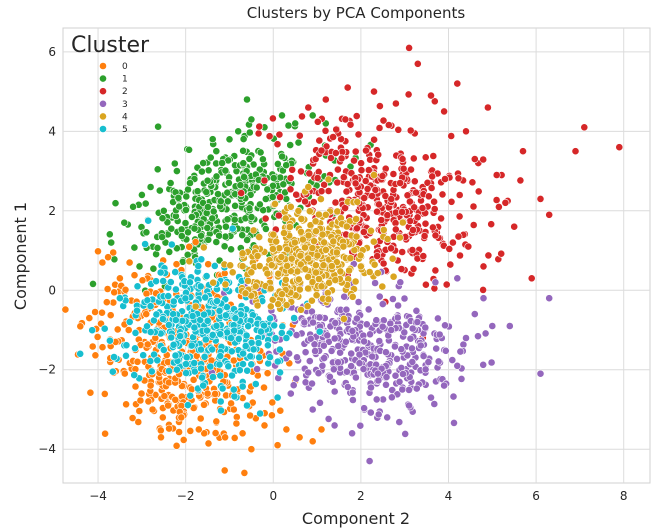  What do you see at coordinates (125, 80) in the screenshot?
I see `legend-label-1: 1` at bounding box center [125, 80].